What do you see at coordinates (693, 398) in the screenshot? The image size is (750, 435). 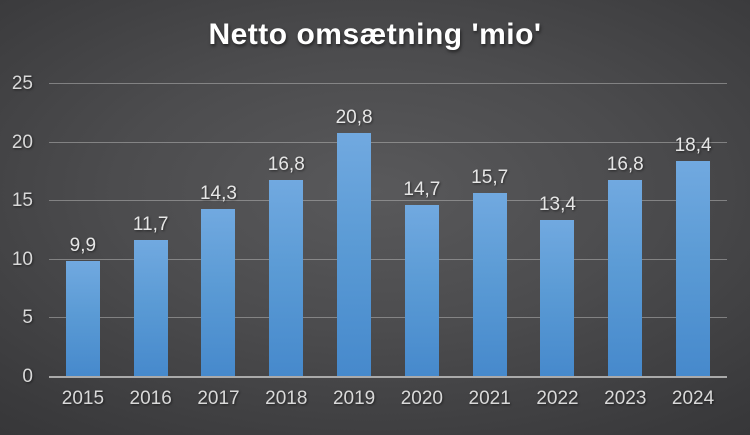 I see `x-tick-label-2024: 2024` at bounding box center [693, 398].